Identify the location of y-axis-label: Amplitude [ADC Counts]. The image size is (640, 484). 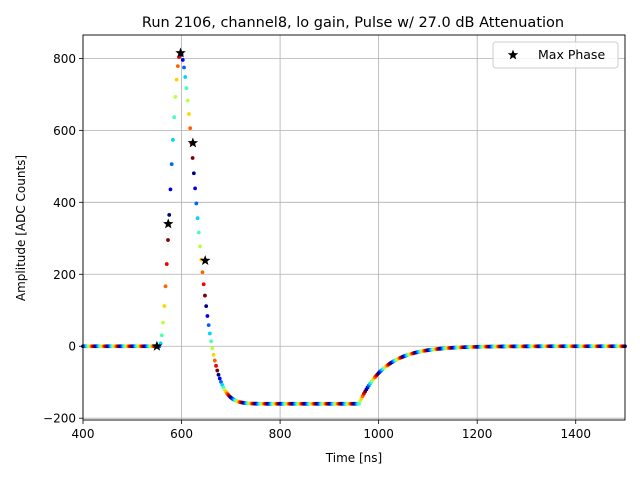
(21, 228).